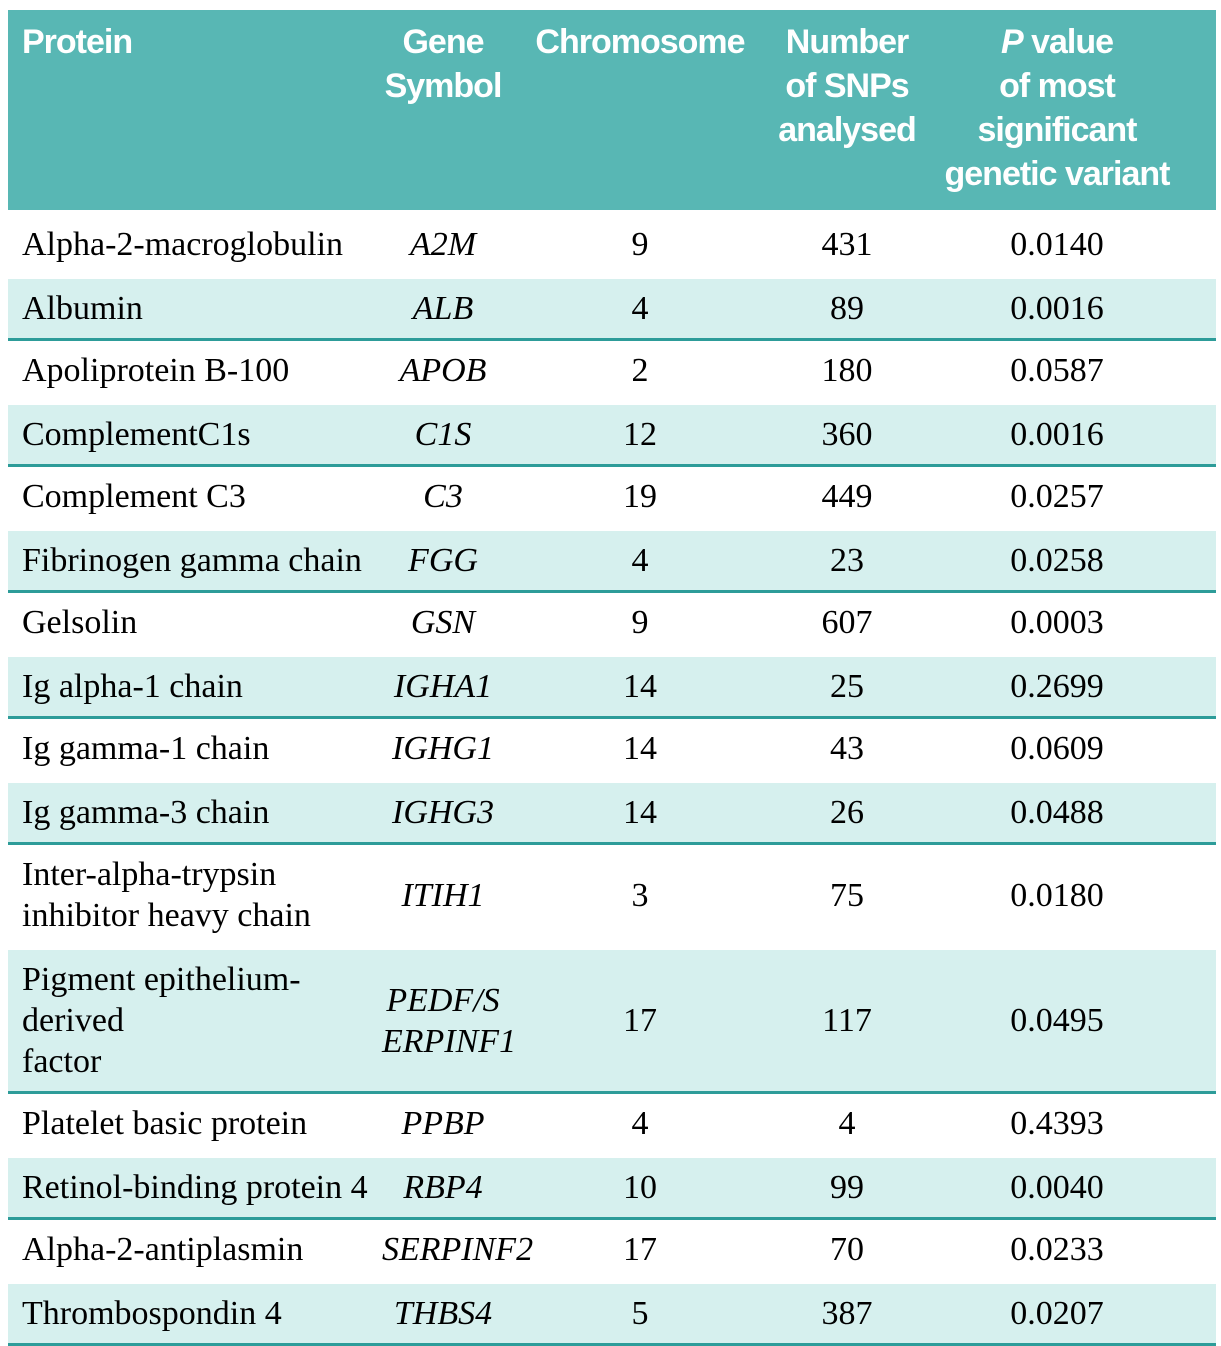 The height and width of the screenshot is (1346, 1221). I want to click on gene-symbol-cell: ITIH1, so click(443, 895).